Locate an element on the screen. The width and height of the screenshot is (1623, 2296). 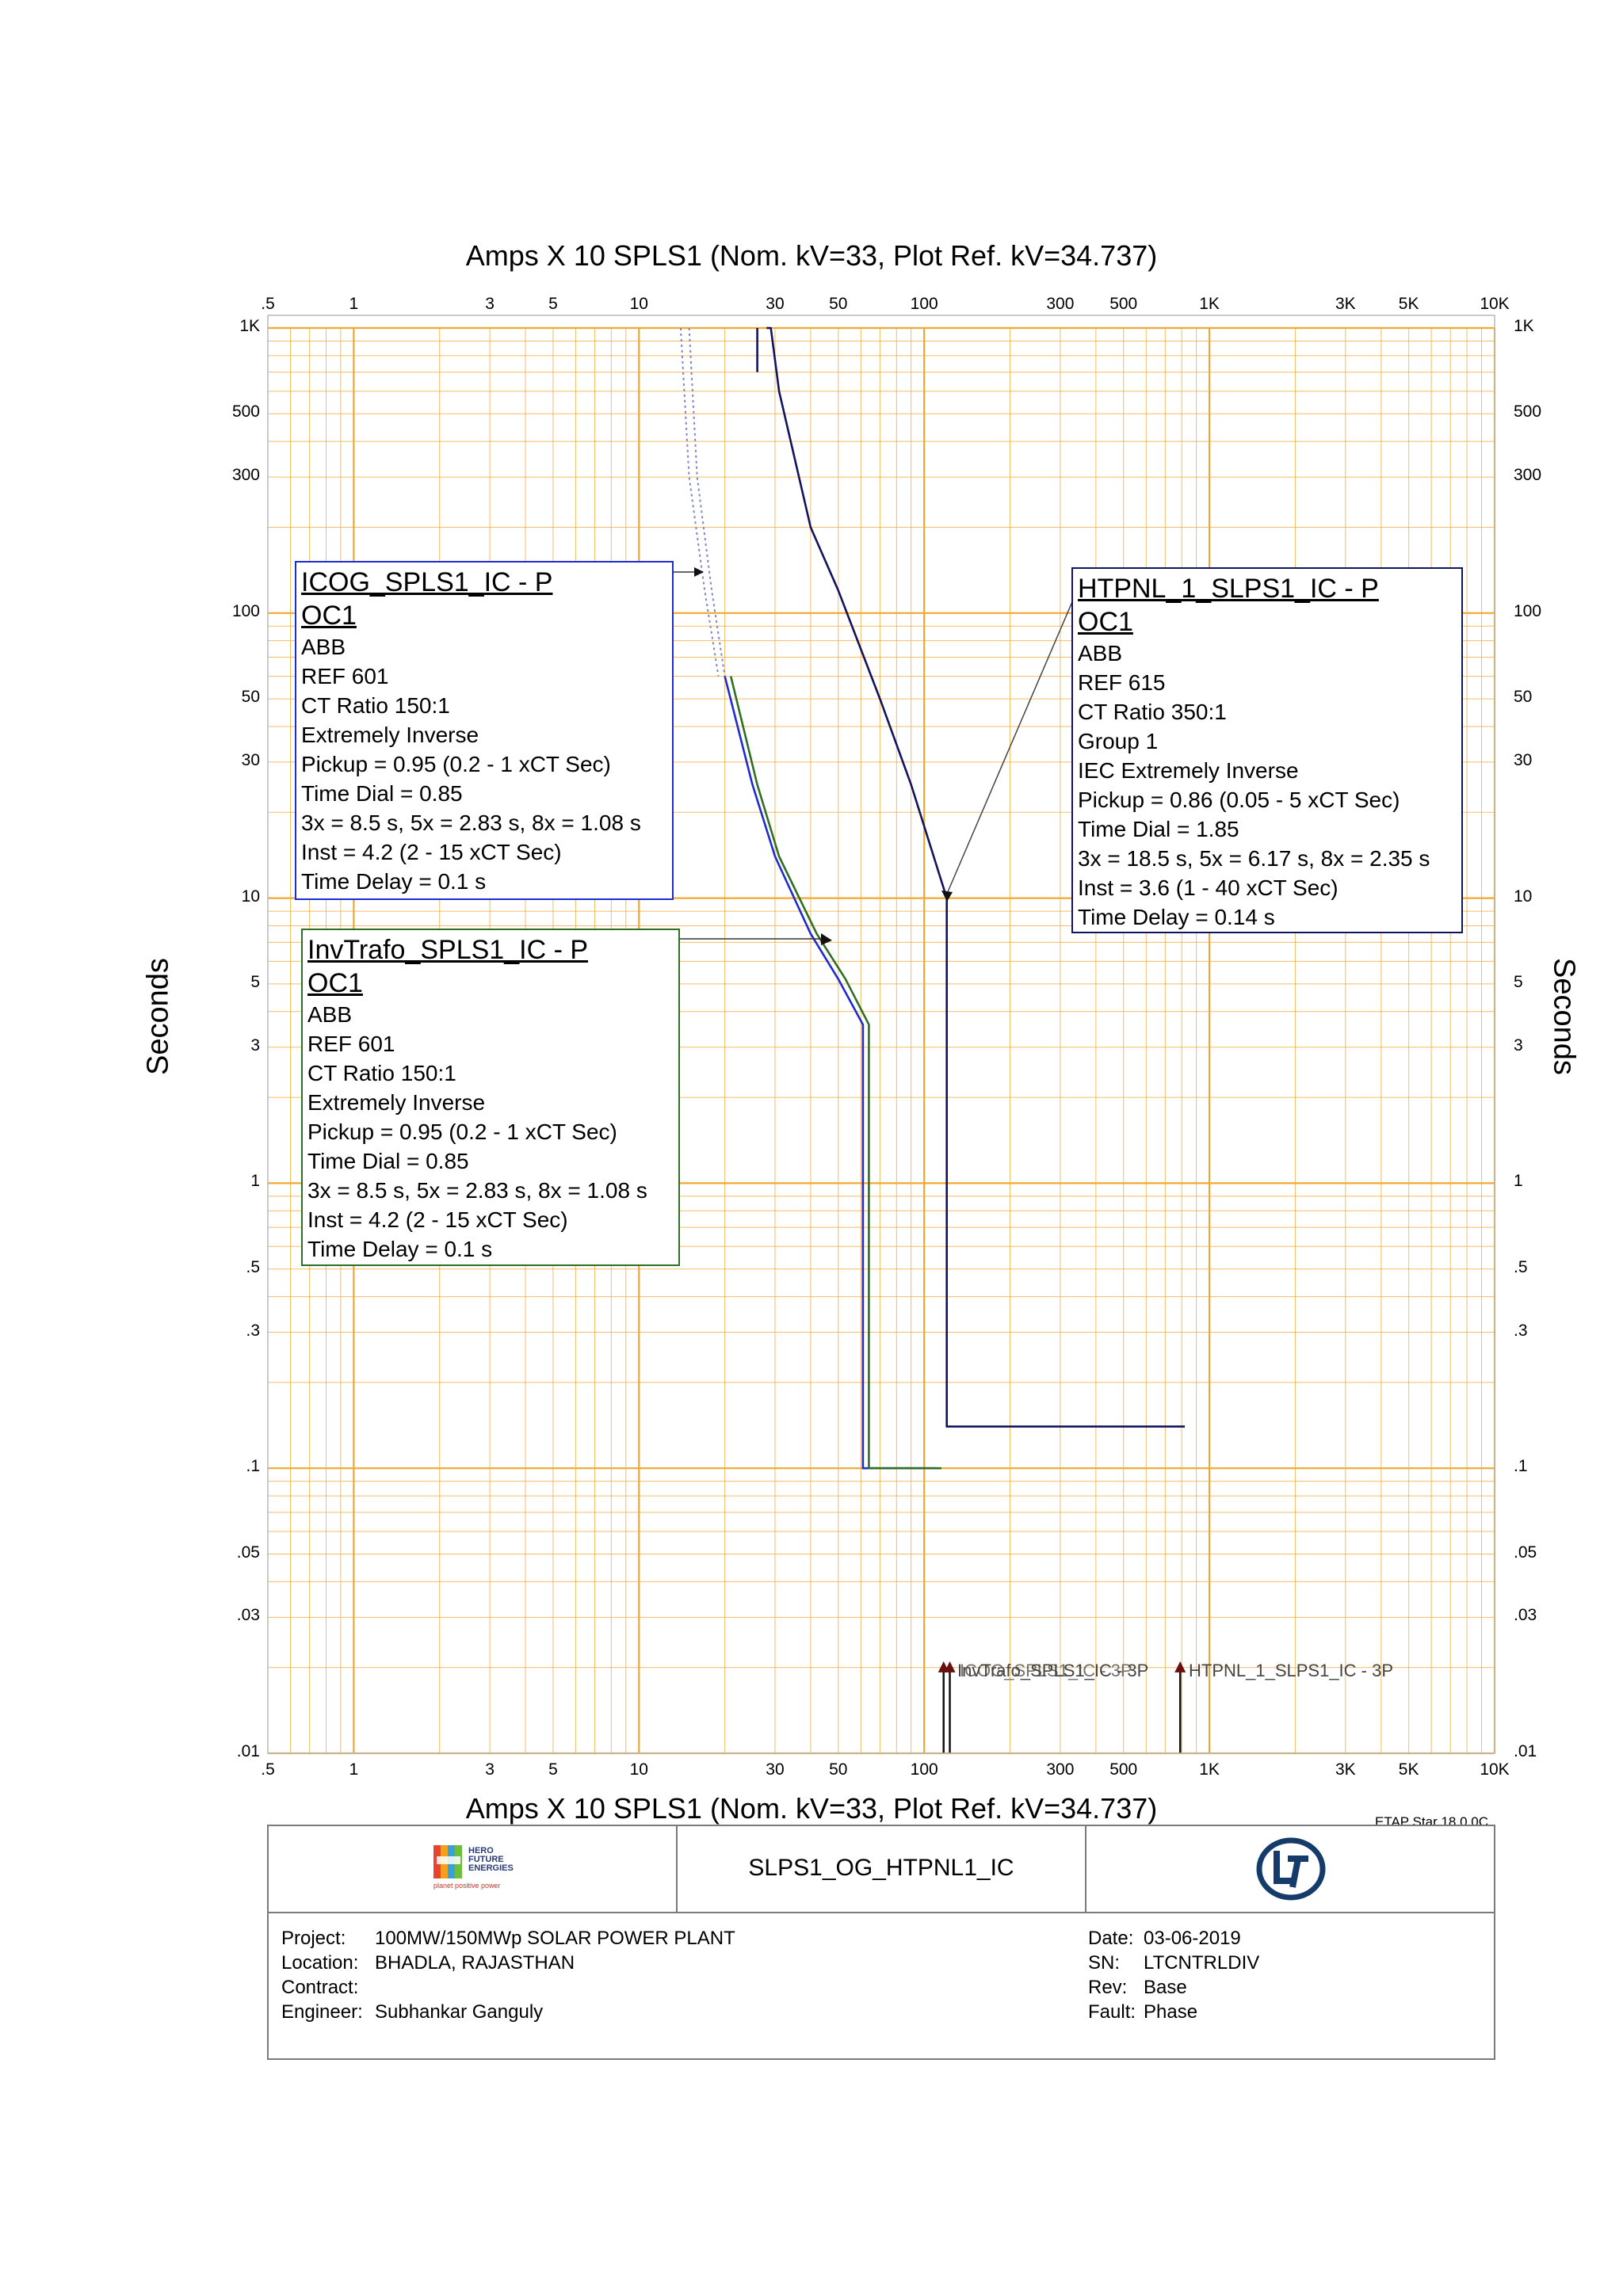
y-tick-label-left: 1K is located at coordinates (249, 326).